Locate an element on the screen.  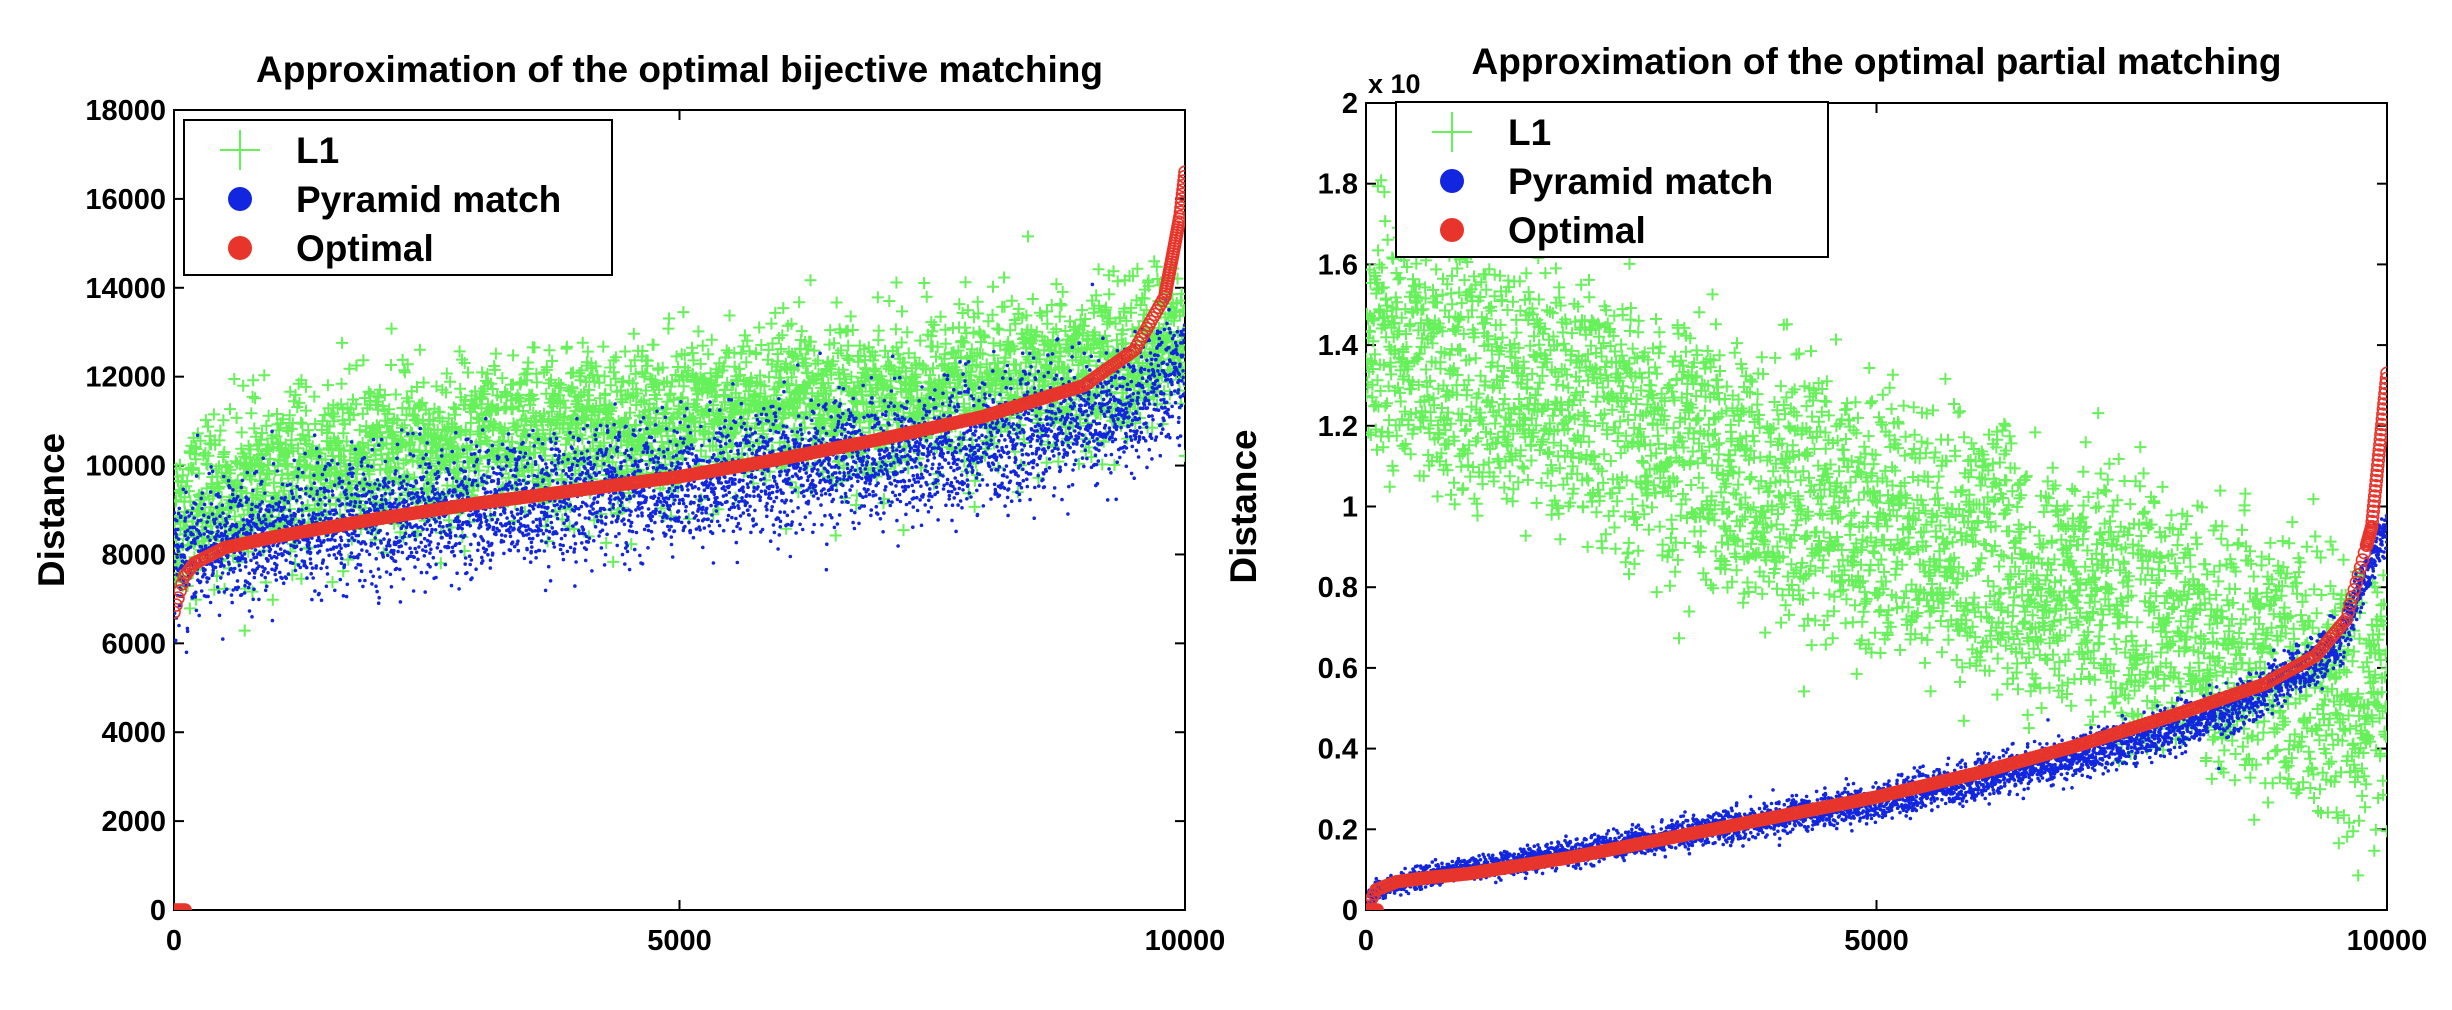
y-tick-label: 0.4 is located at coordinates (1338, 750).